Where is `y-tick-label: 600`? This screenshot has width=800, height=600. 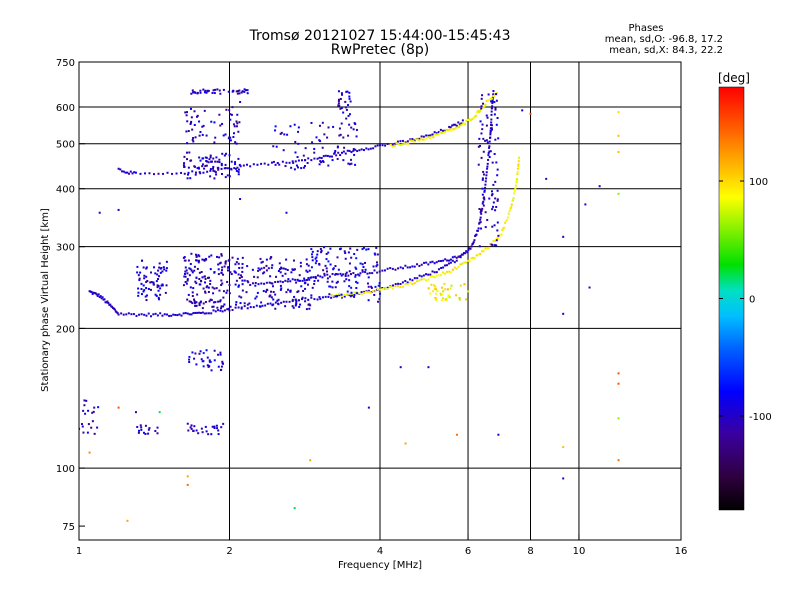
y-tick-label: 600 is located at coordinates (65, 108).